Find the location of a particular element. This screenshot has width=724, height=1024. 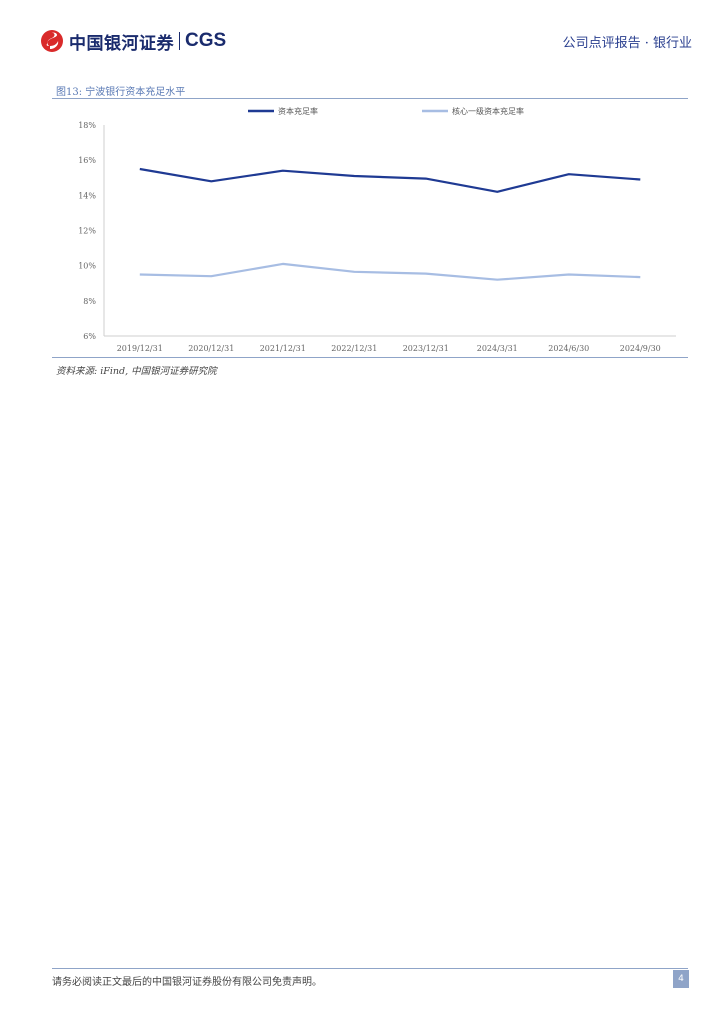

cgs-logo-icon is located at coordinates (52, 41).